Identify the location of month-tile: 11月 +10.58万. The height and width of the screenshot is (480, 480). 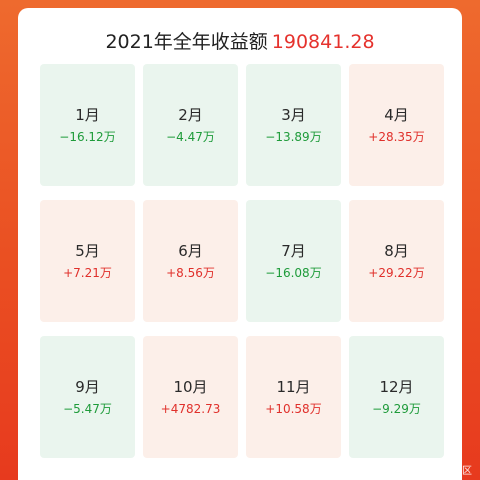
(293, 397).